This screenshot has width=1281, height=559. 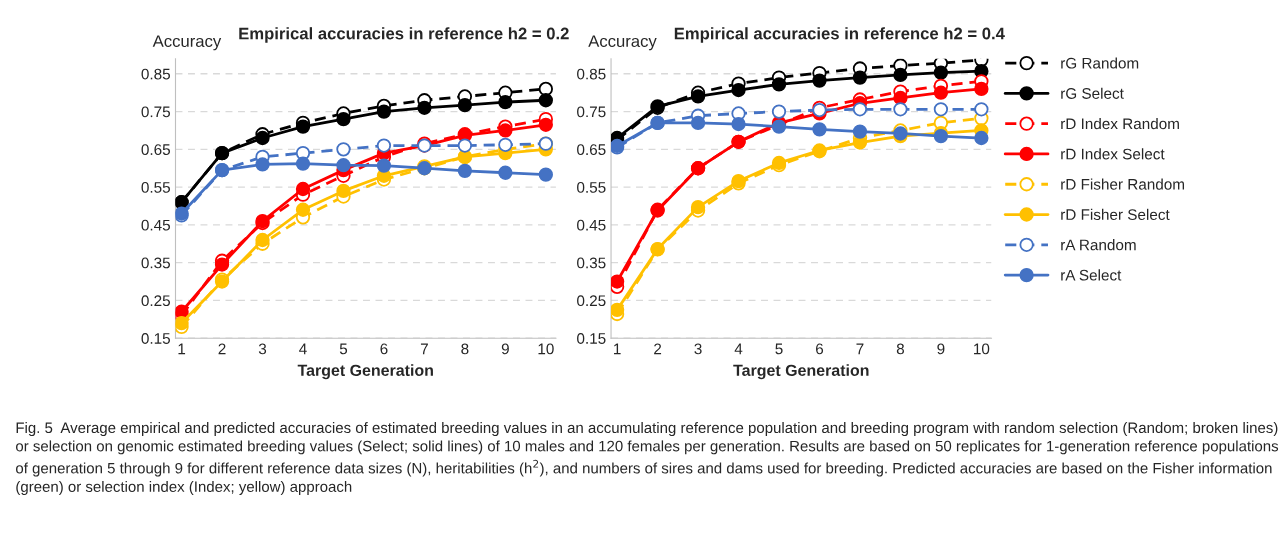 What do you see at coordinates (1120, 123) in the screenshot?
I see `legend-label: rD Index Random` at bounding box center [1120, 123].